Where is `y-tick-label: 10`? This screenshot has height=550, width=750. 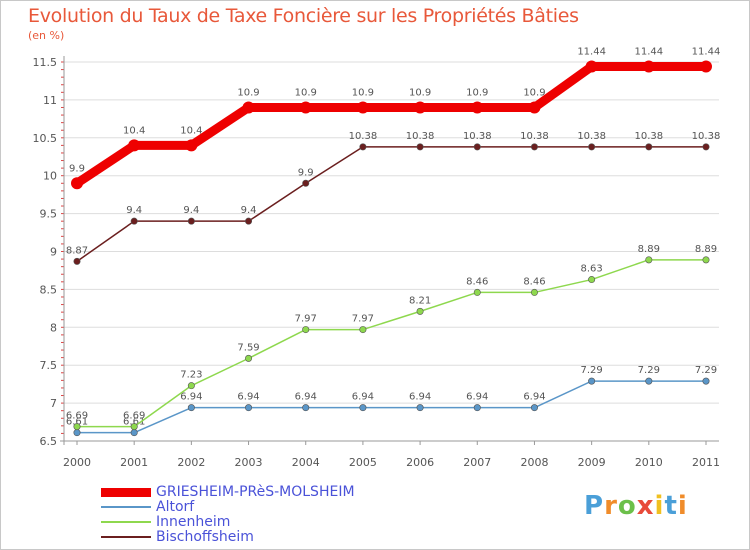
y-tick-label: 10 is located at coordinates (50, 176).